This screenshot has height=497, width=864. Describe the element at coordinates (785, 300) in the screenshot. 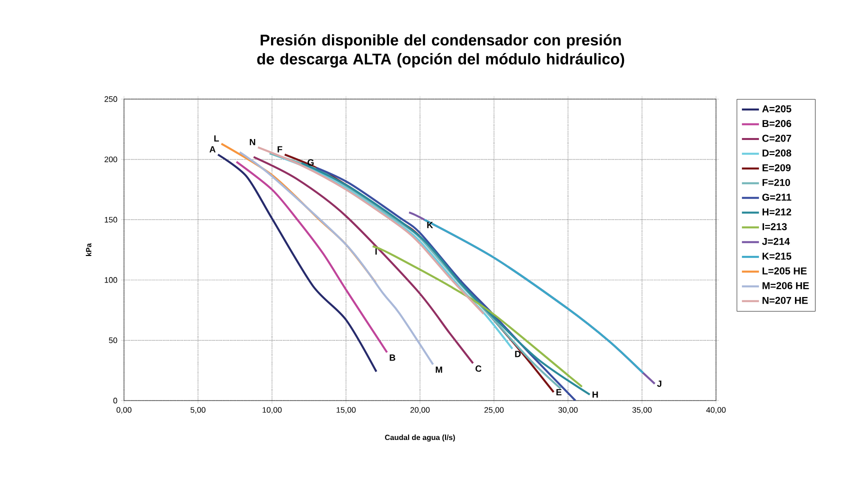

I see `legend-label: N=207 HE` at that location.